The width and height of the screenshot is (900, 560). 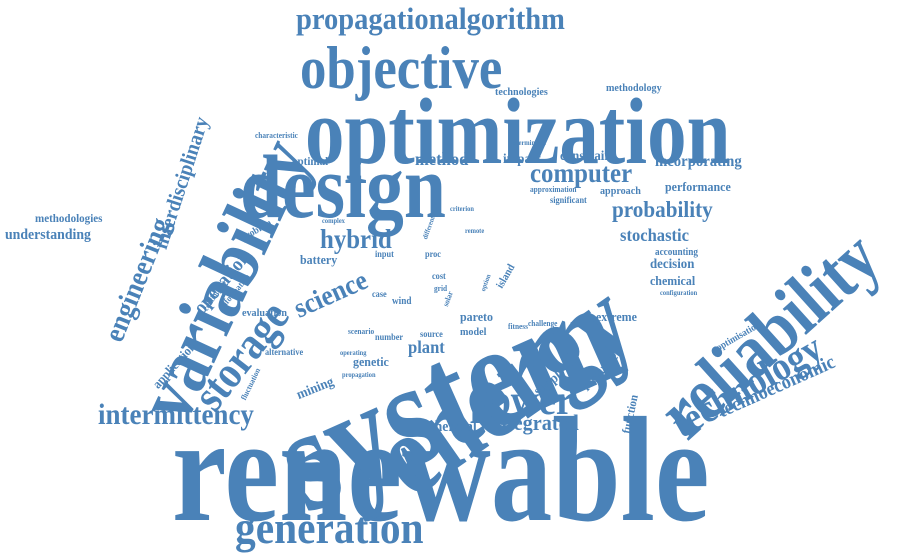 I want to click on word-probability: probability, so click(x=662, y=209).